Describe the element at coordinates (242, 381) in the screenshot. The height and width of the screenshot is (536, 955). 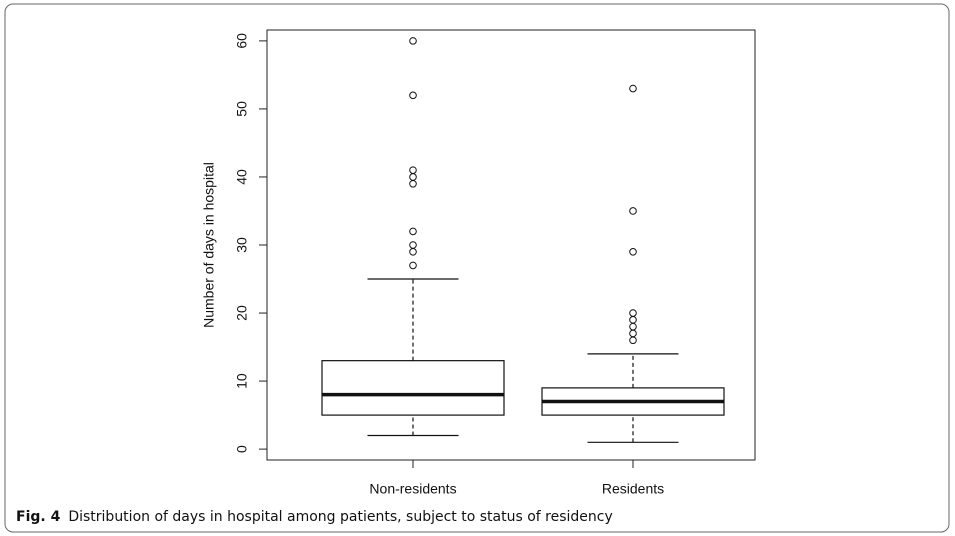
I see `y-tick-label: 10` at that location.